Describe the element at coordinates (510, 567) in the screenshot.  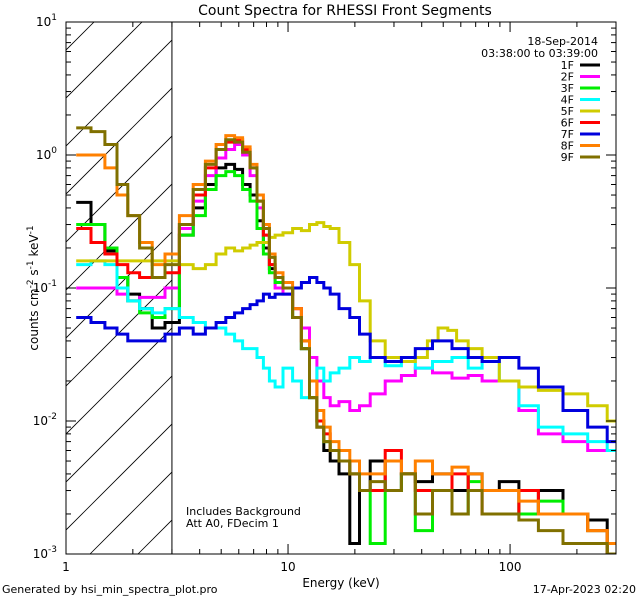
I see `x-tick-label: 100` at that location.